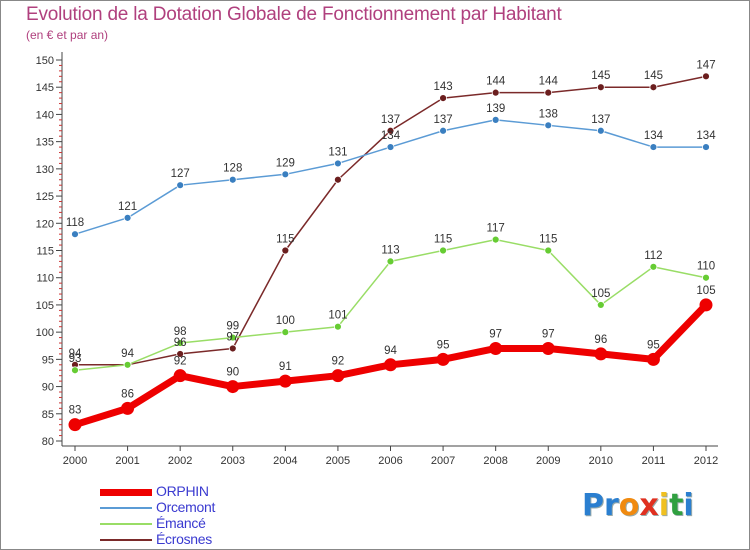  What do you see at coordinates (664, 505) in the screenshot?
I see `logo-letter: i` at bounding box center [664, 505].